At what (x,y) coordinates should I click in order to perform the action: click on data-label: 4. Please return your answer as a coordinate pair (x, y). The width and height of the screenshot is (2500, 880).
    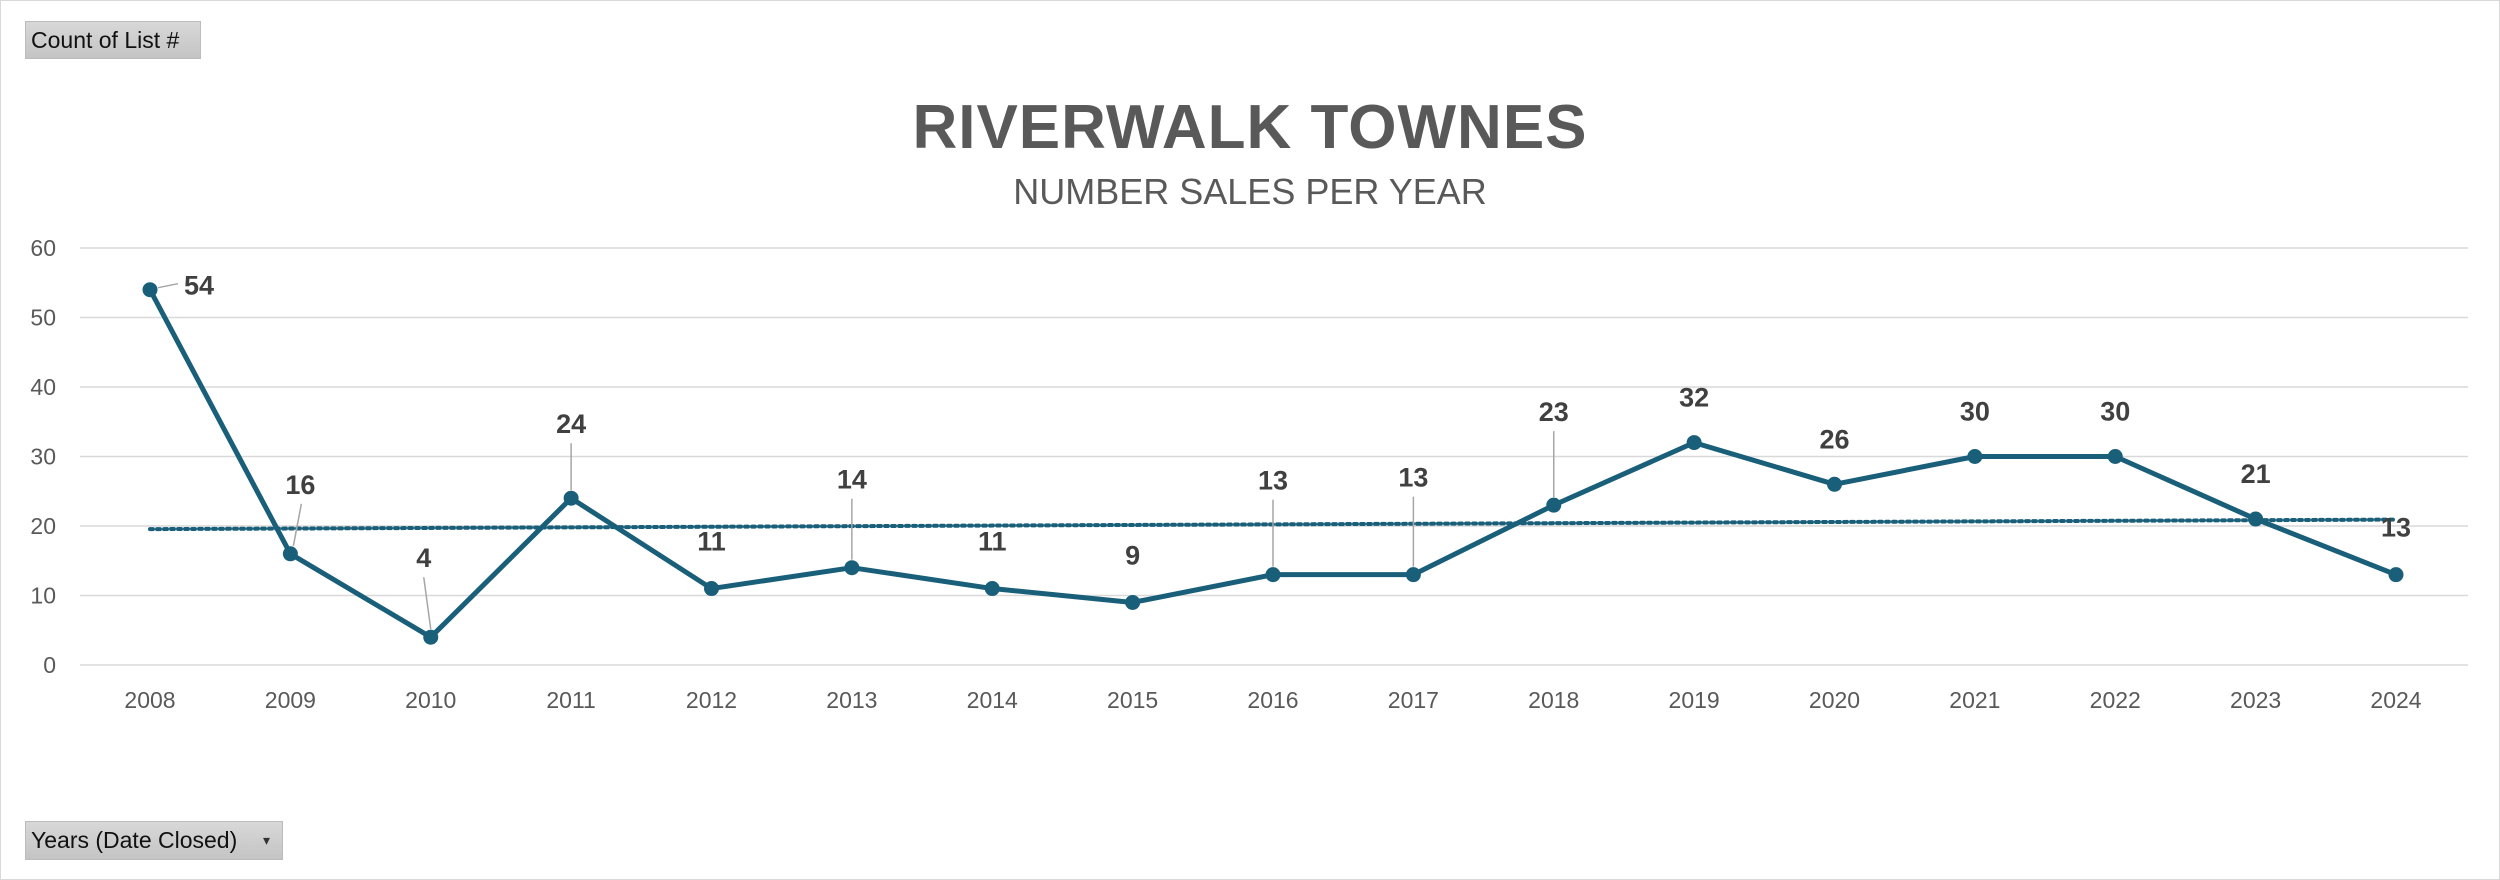
    Looking at the image, I should click on (423, 558).